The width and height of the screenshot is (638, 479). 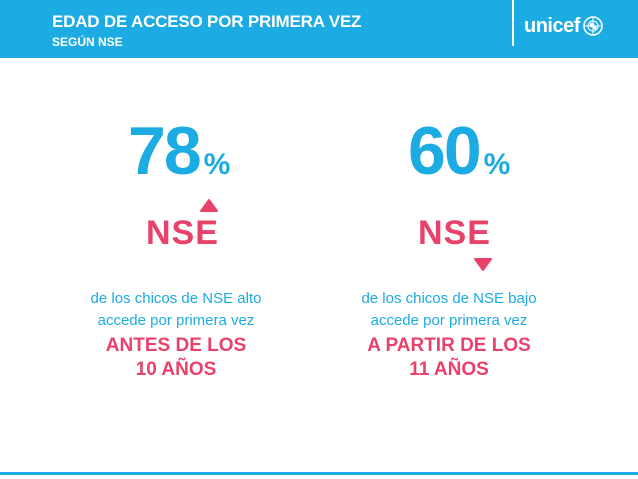 What do you see at coordinates (319, 473) in the screenshot?
I see `bottom-rule` at bounding box center [319, 473].